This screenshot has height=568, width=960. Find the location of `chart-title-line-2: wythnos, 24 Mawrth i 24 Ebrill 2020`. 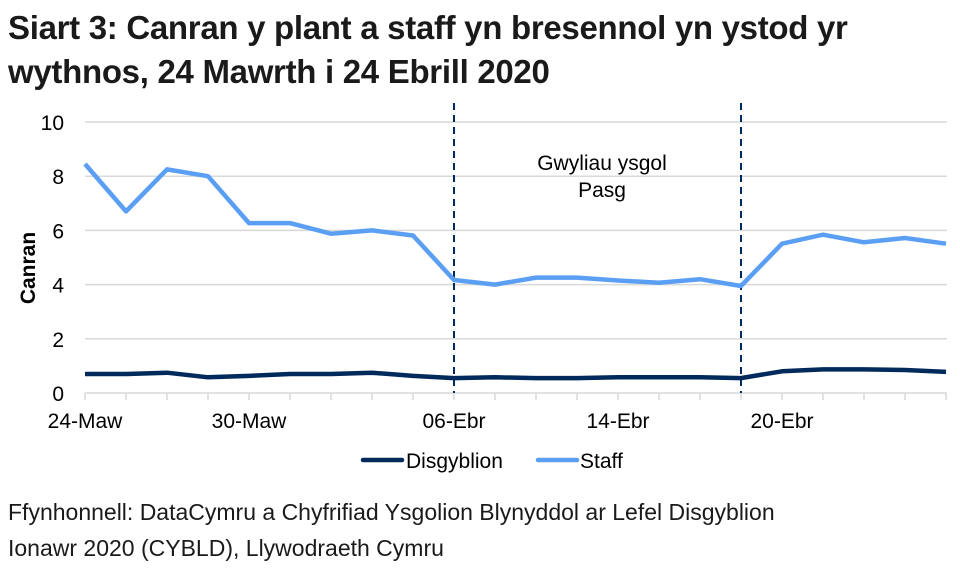

chart-title-line-2: wythnos, 24 Mawrth i 24 Ebrill 2020 is located at coordinates (279, 71).